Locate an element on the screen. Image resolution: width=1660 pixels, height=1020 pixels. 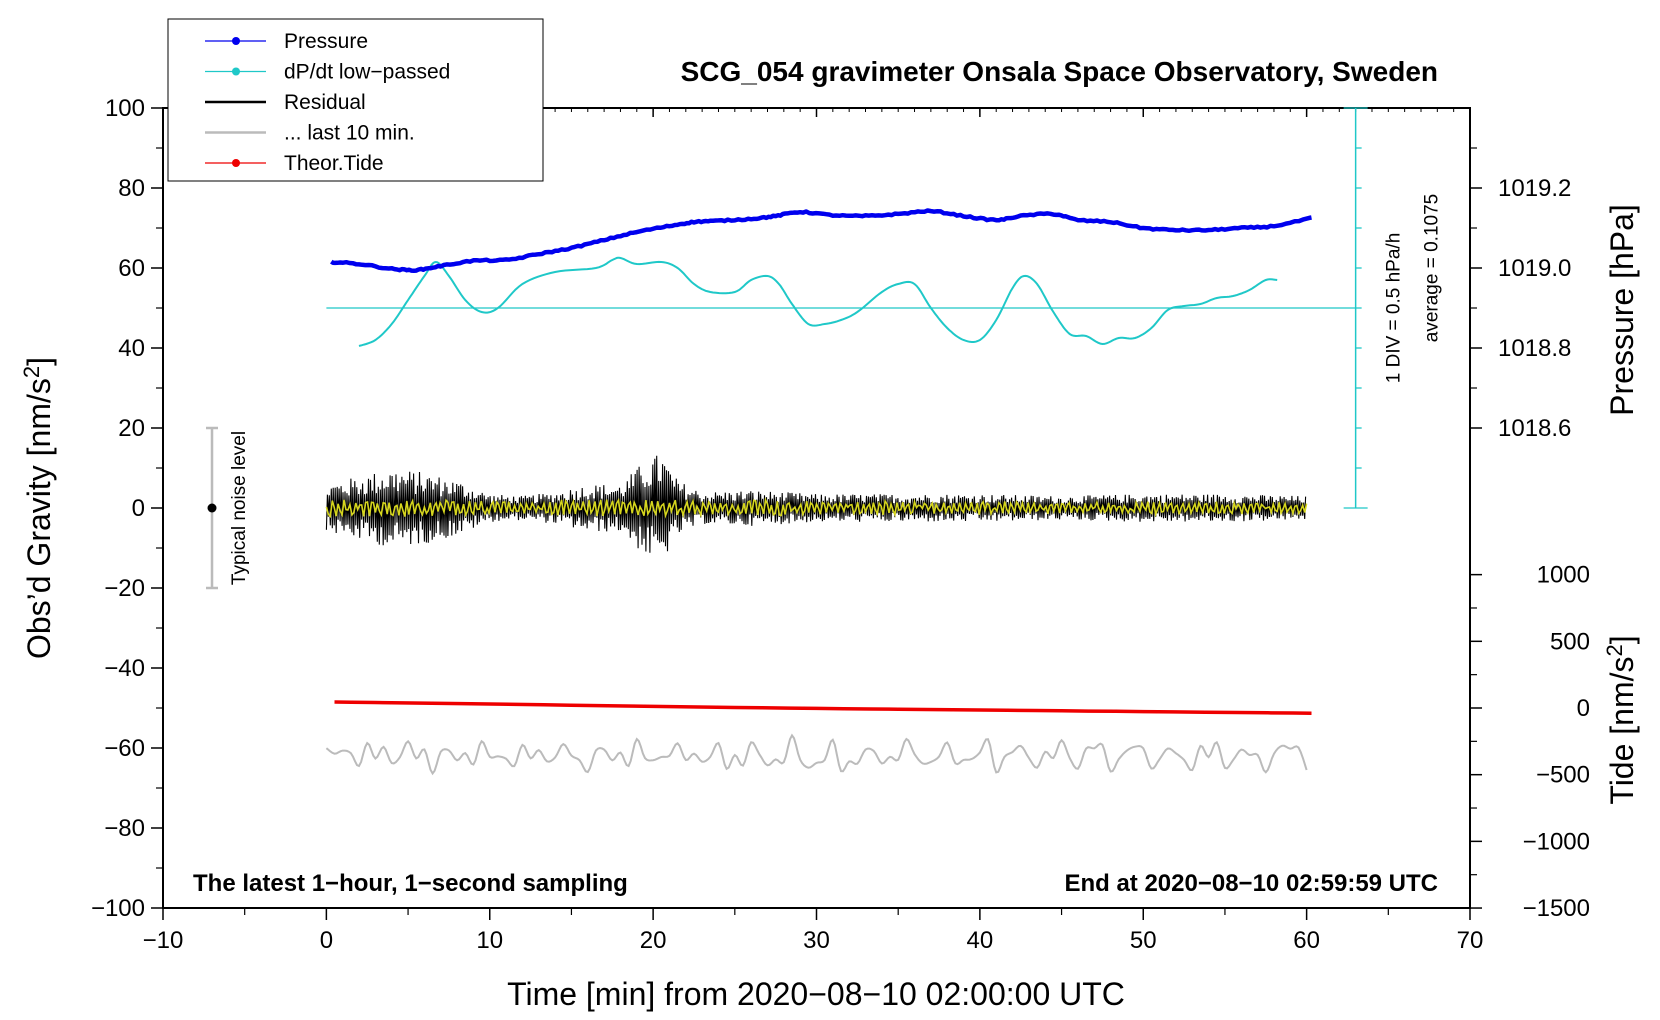
x-tick-label: −10 is located at coordinates (163, 940).